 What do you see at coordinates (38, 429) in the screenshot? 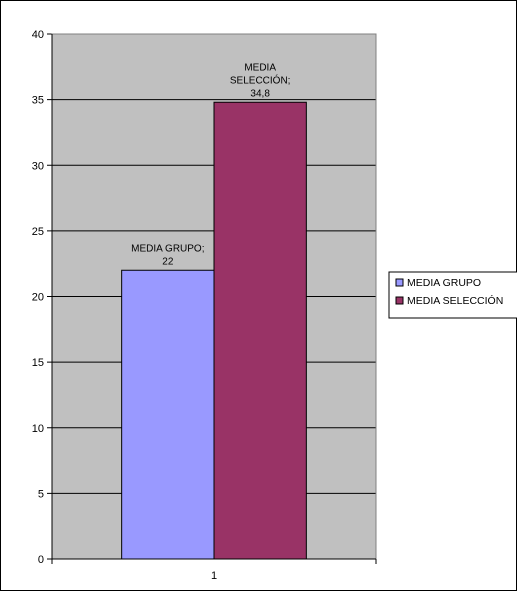
I see `y-tick-label: 10` at bounding box center [38, 429].